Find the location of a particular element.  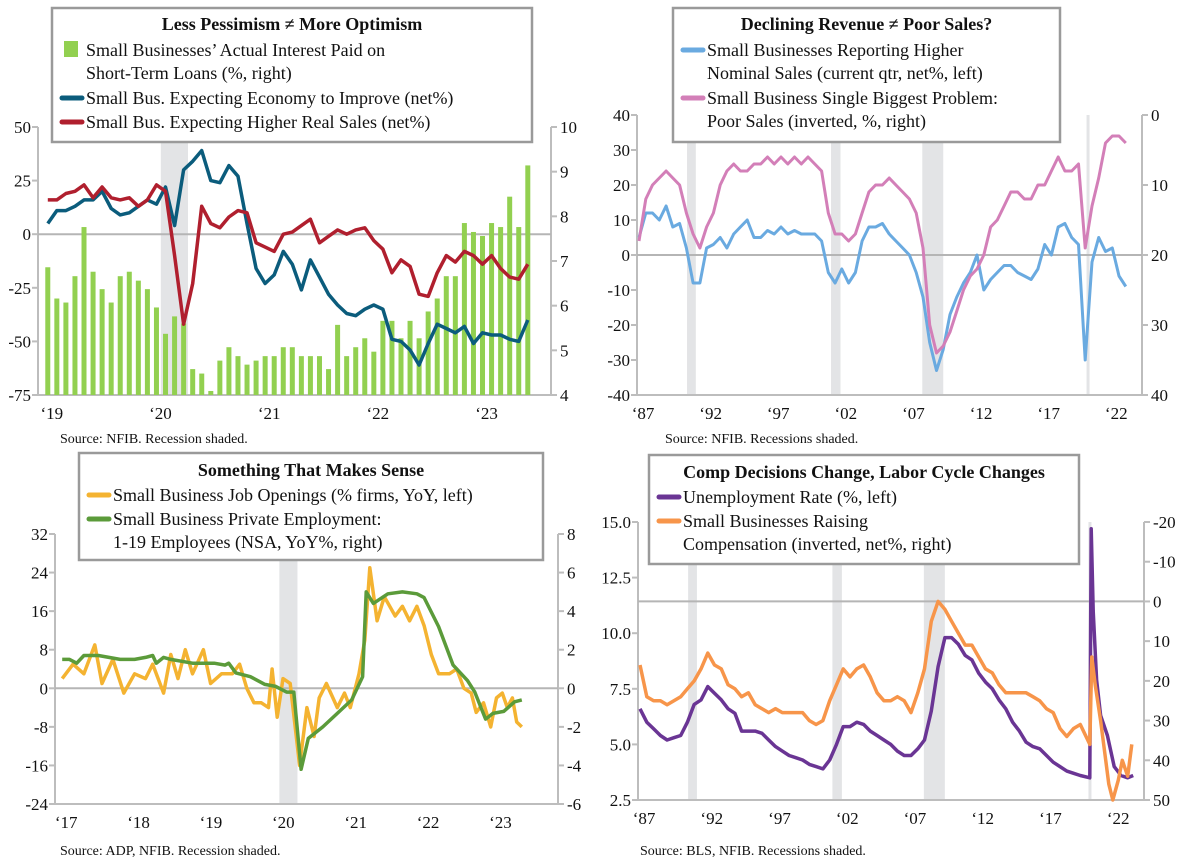

x-tick-label: ‘07 is located at coordinates (915, 818).